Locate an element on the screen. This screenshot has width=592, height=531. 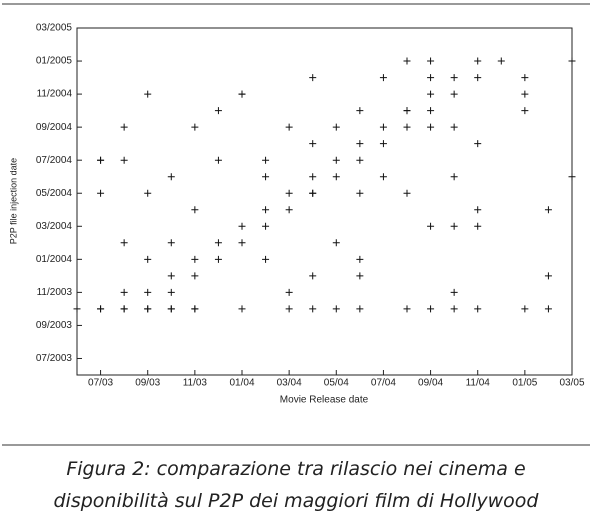
x-tick-label: 09/03 is located at coordinates (147, 383).